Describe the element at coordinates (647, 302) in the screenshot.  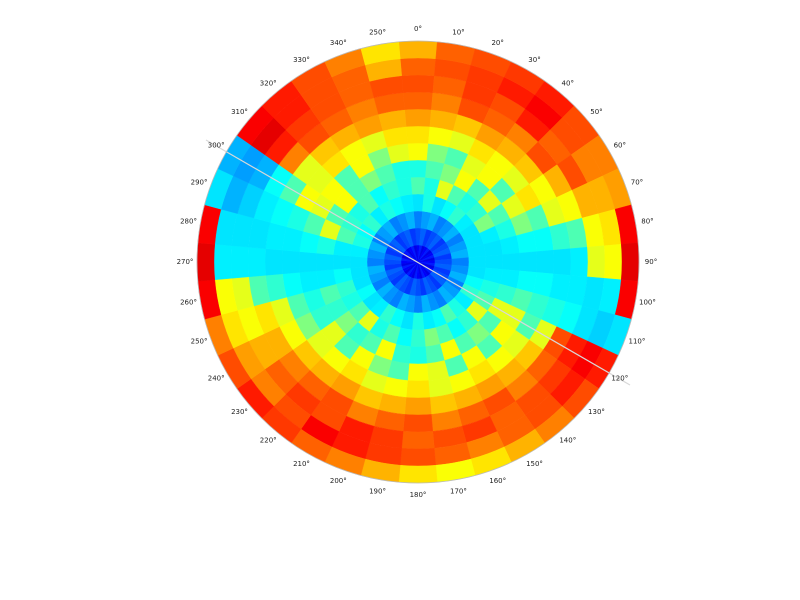
I see `angle-tick-label: 100°` at that location.